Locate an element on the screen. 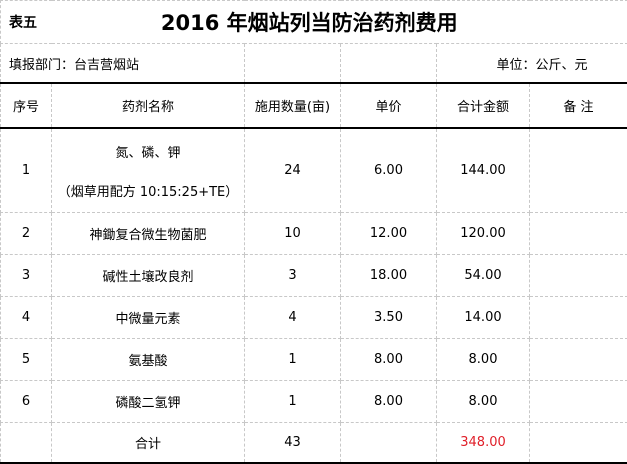  table-row: 2 神鋤复合微生物菌肥 10 12.00 120.00 is located at coordinates (314, 234).